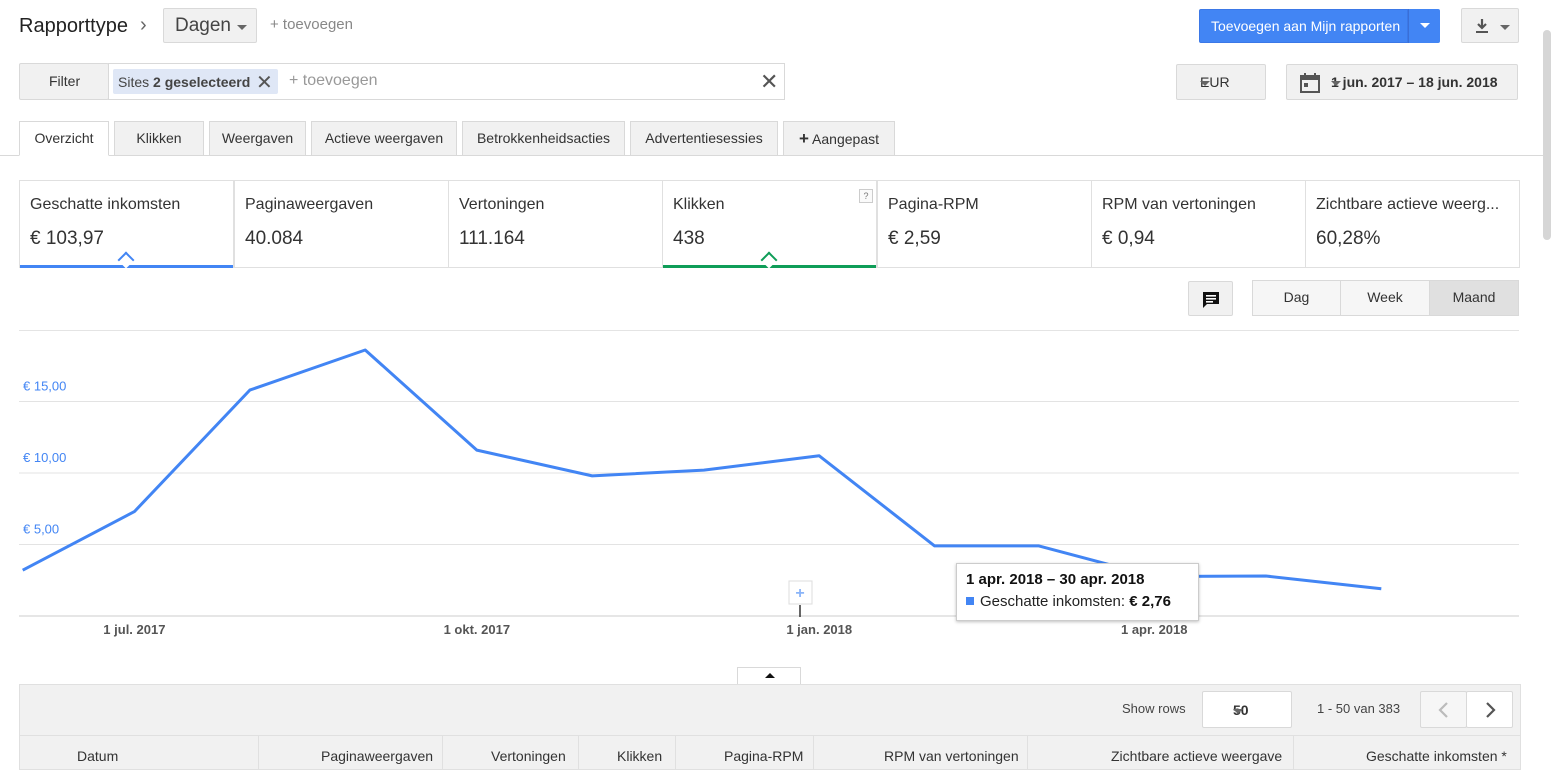 The height and width of the screenshot is (770, 1551). I want to click on scorecard-title: Paginaweergaven, so click(309, 204).